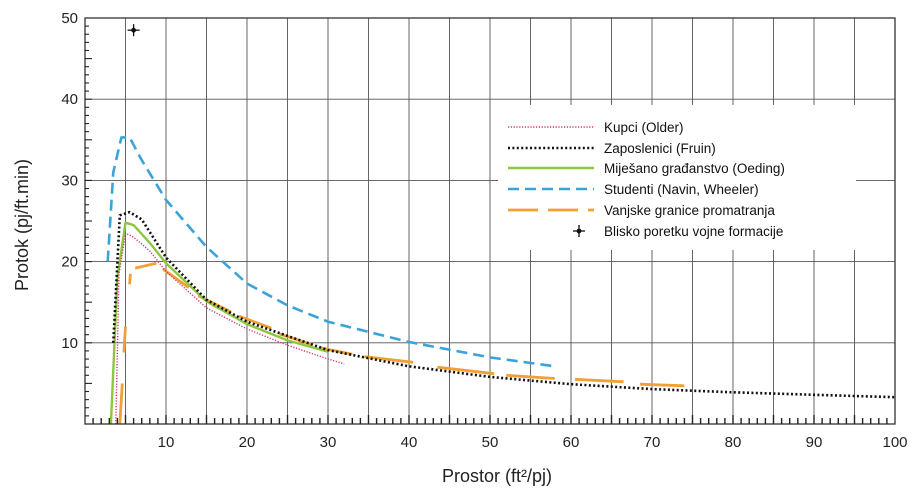 This screenshot has width=914, height=492. I want to click on legend-label: Miješano građanstvo (Oeding), so click(694, 168).